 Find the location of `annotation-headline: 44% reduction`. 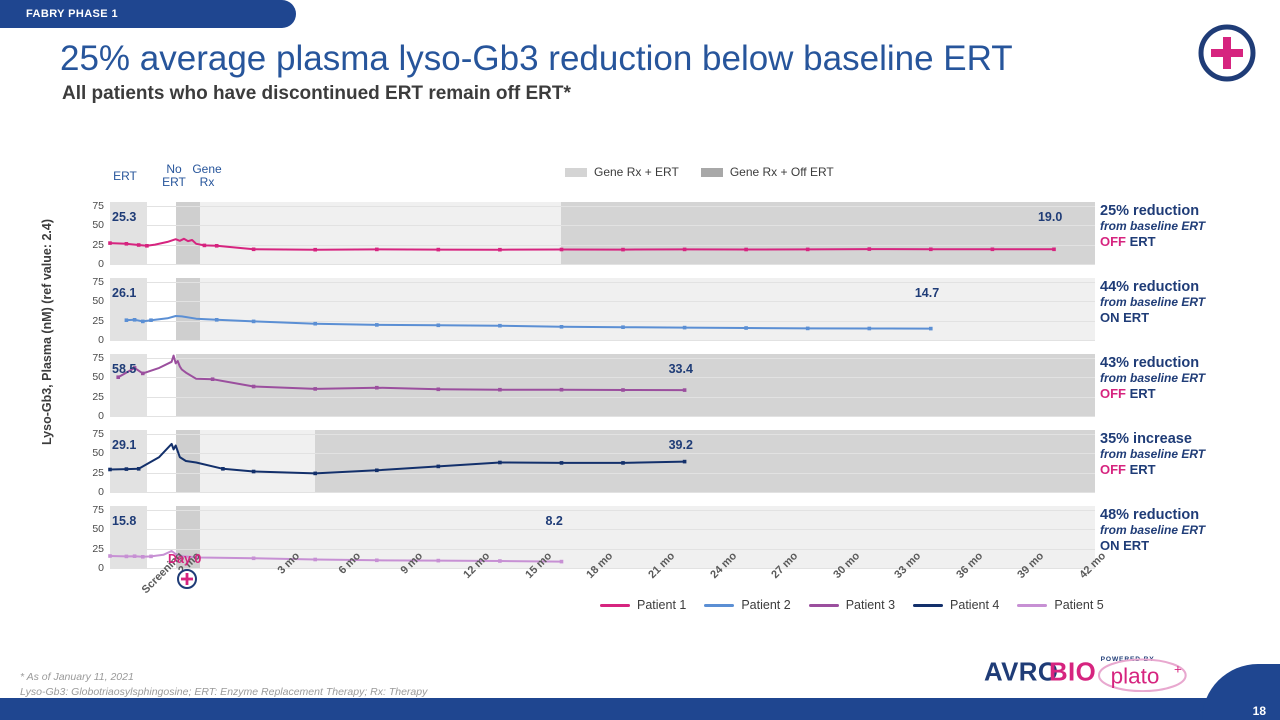

annotation-headline: 44% reduction is located at coordinates (1150, 287).